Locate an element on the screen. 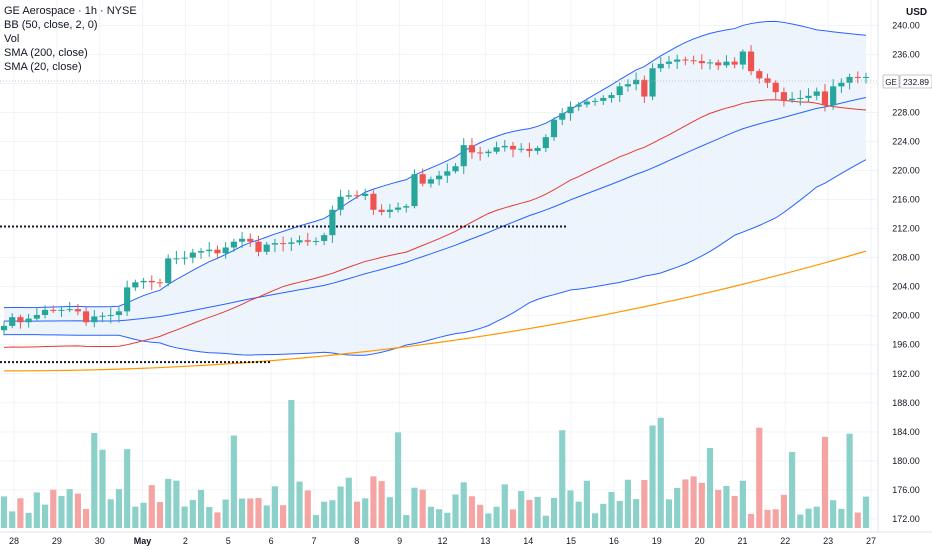 The image size is (932, 550). price-tick-label: 180.00 is located at coordinates (906, 461).